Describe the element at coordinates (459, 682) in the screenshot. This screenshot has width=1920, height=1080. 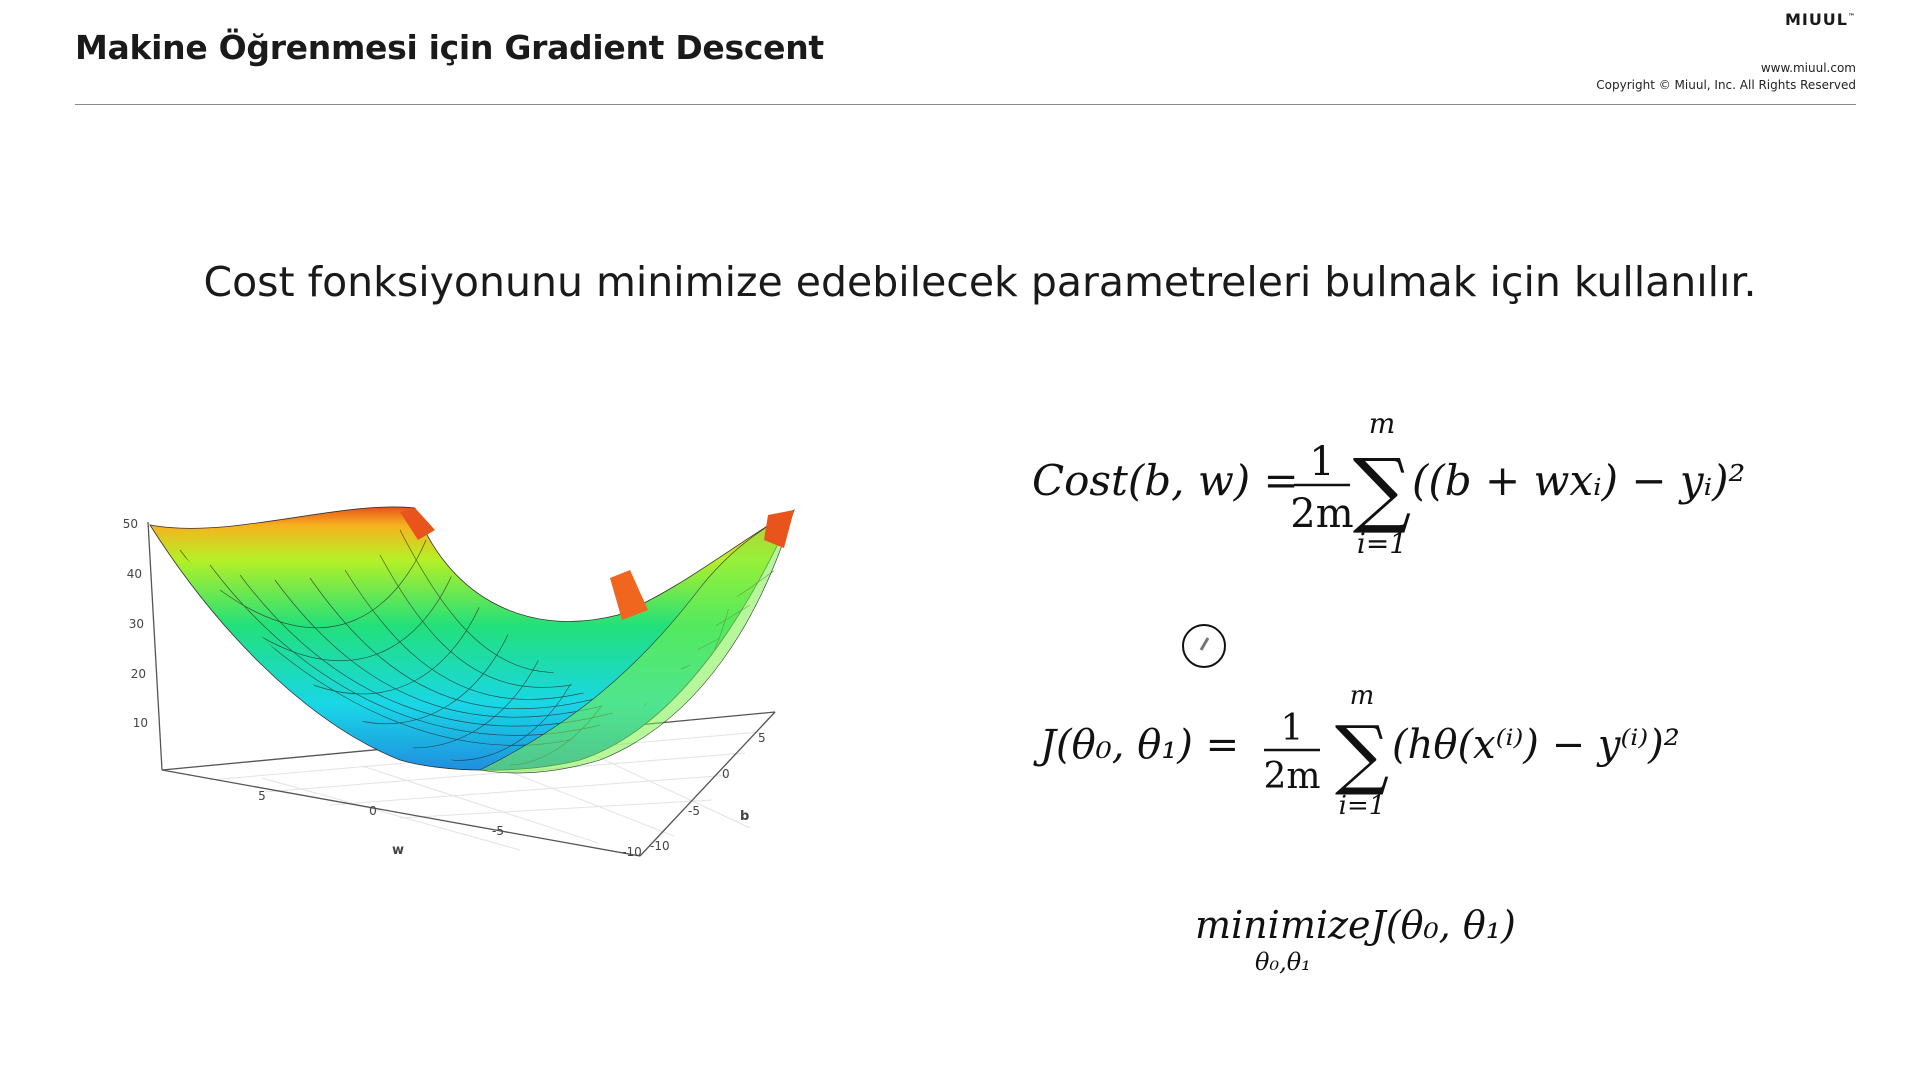
I see `surface-svg: 50 40 30 20 10 5 0 -5 -10 w 5 0 -5 -10 b` at that location.